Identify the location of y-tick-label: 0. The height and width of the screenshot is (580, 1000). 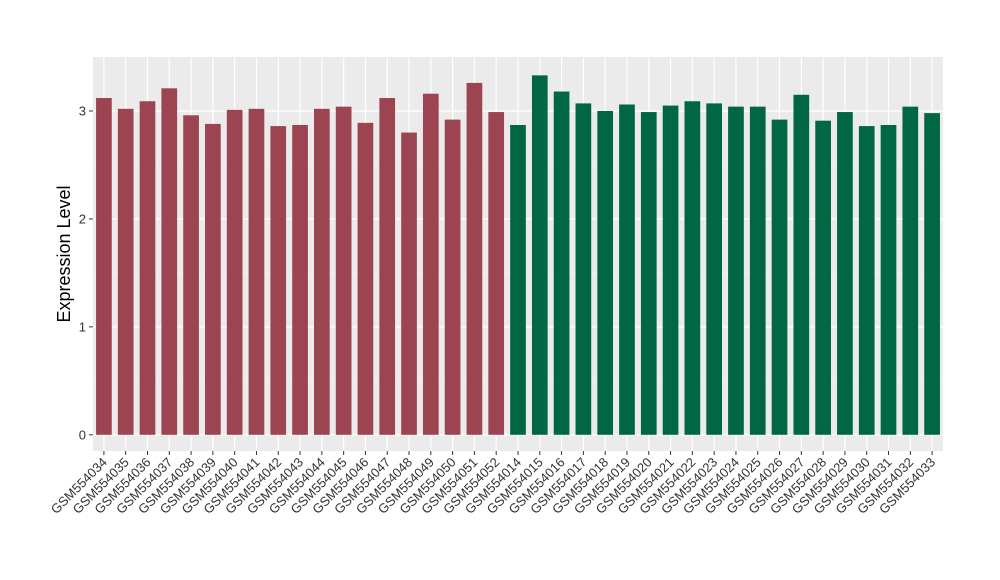
(82, 434).